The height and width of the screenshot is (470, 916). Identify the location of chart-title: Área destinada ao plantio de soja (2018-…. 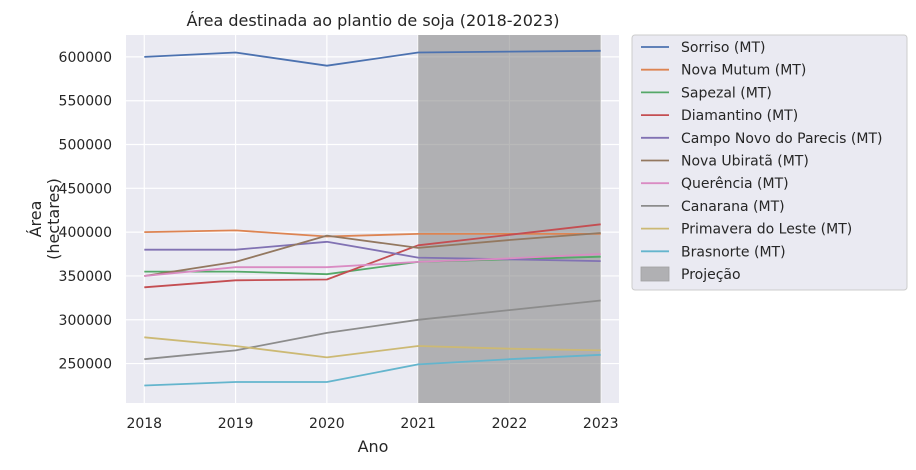
(372, 20).